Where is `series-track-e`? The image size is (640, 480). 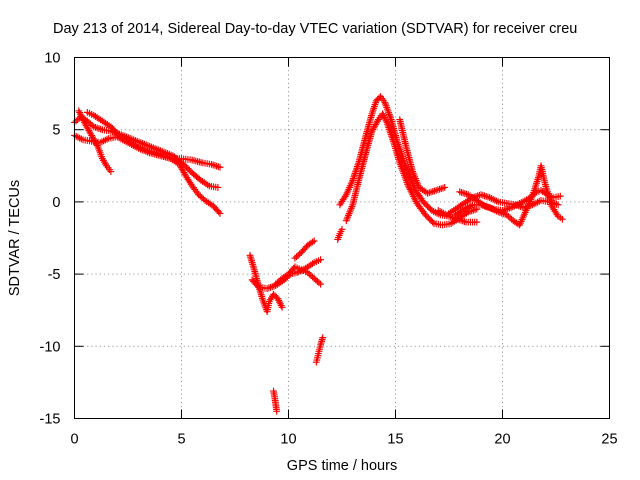 series-track-e is located at coordinates (266, 283).